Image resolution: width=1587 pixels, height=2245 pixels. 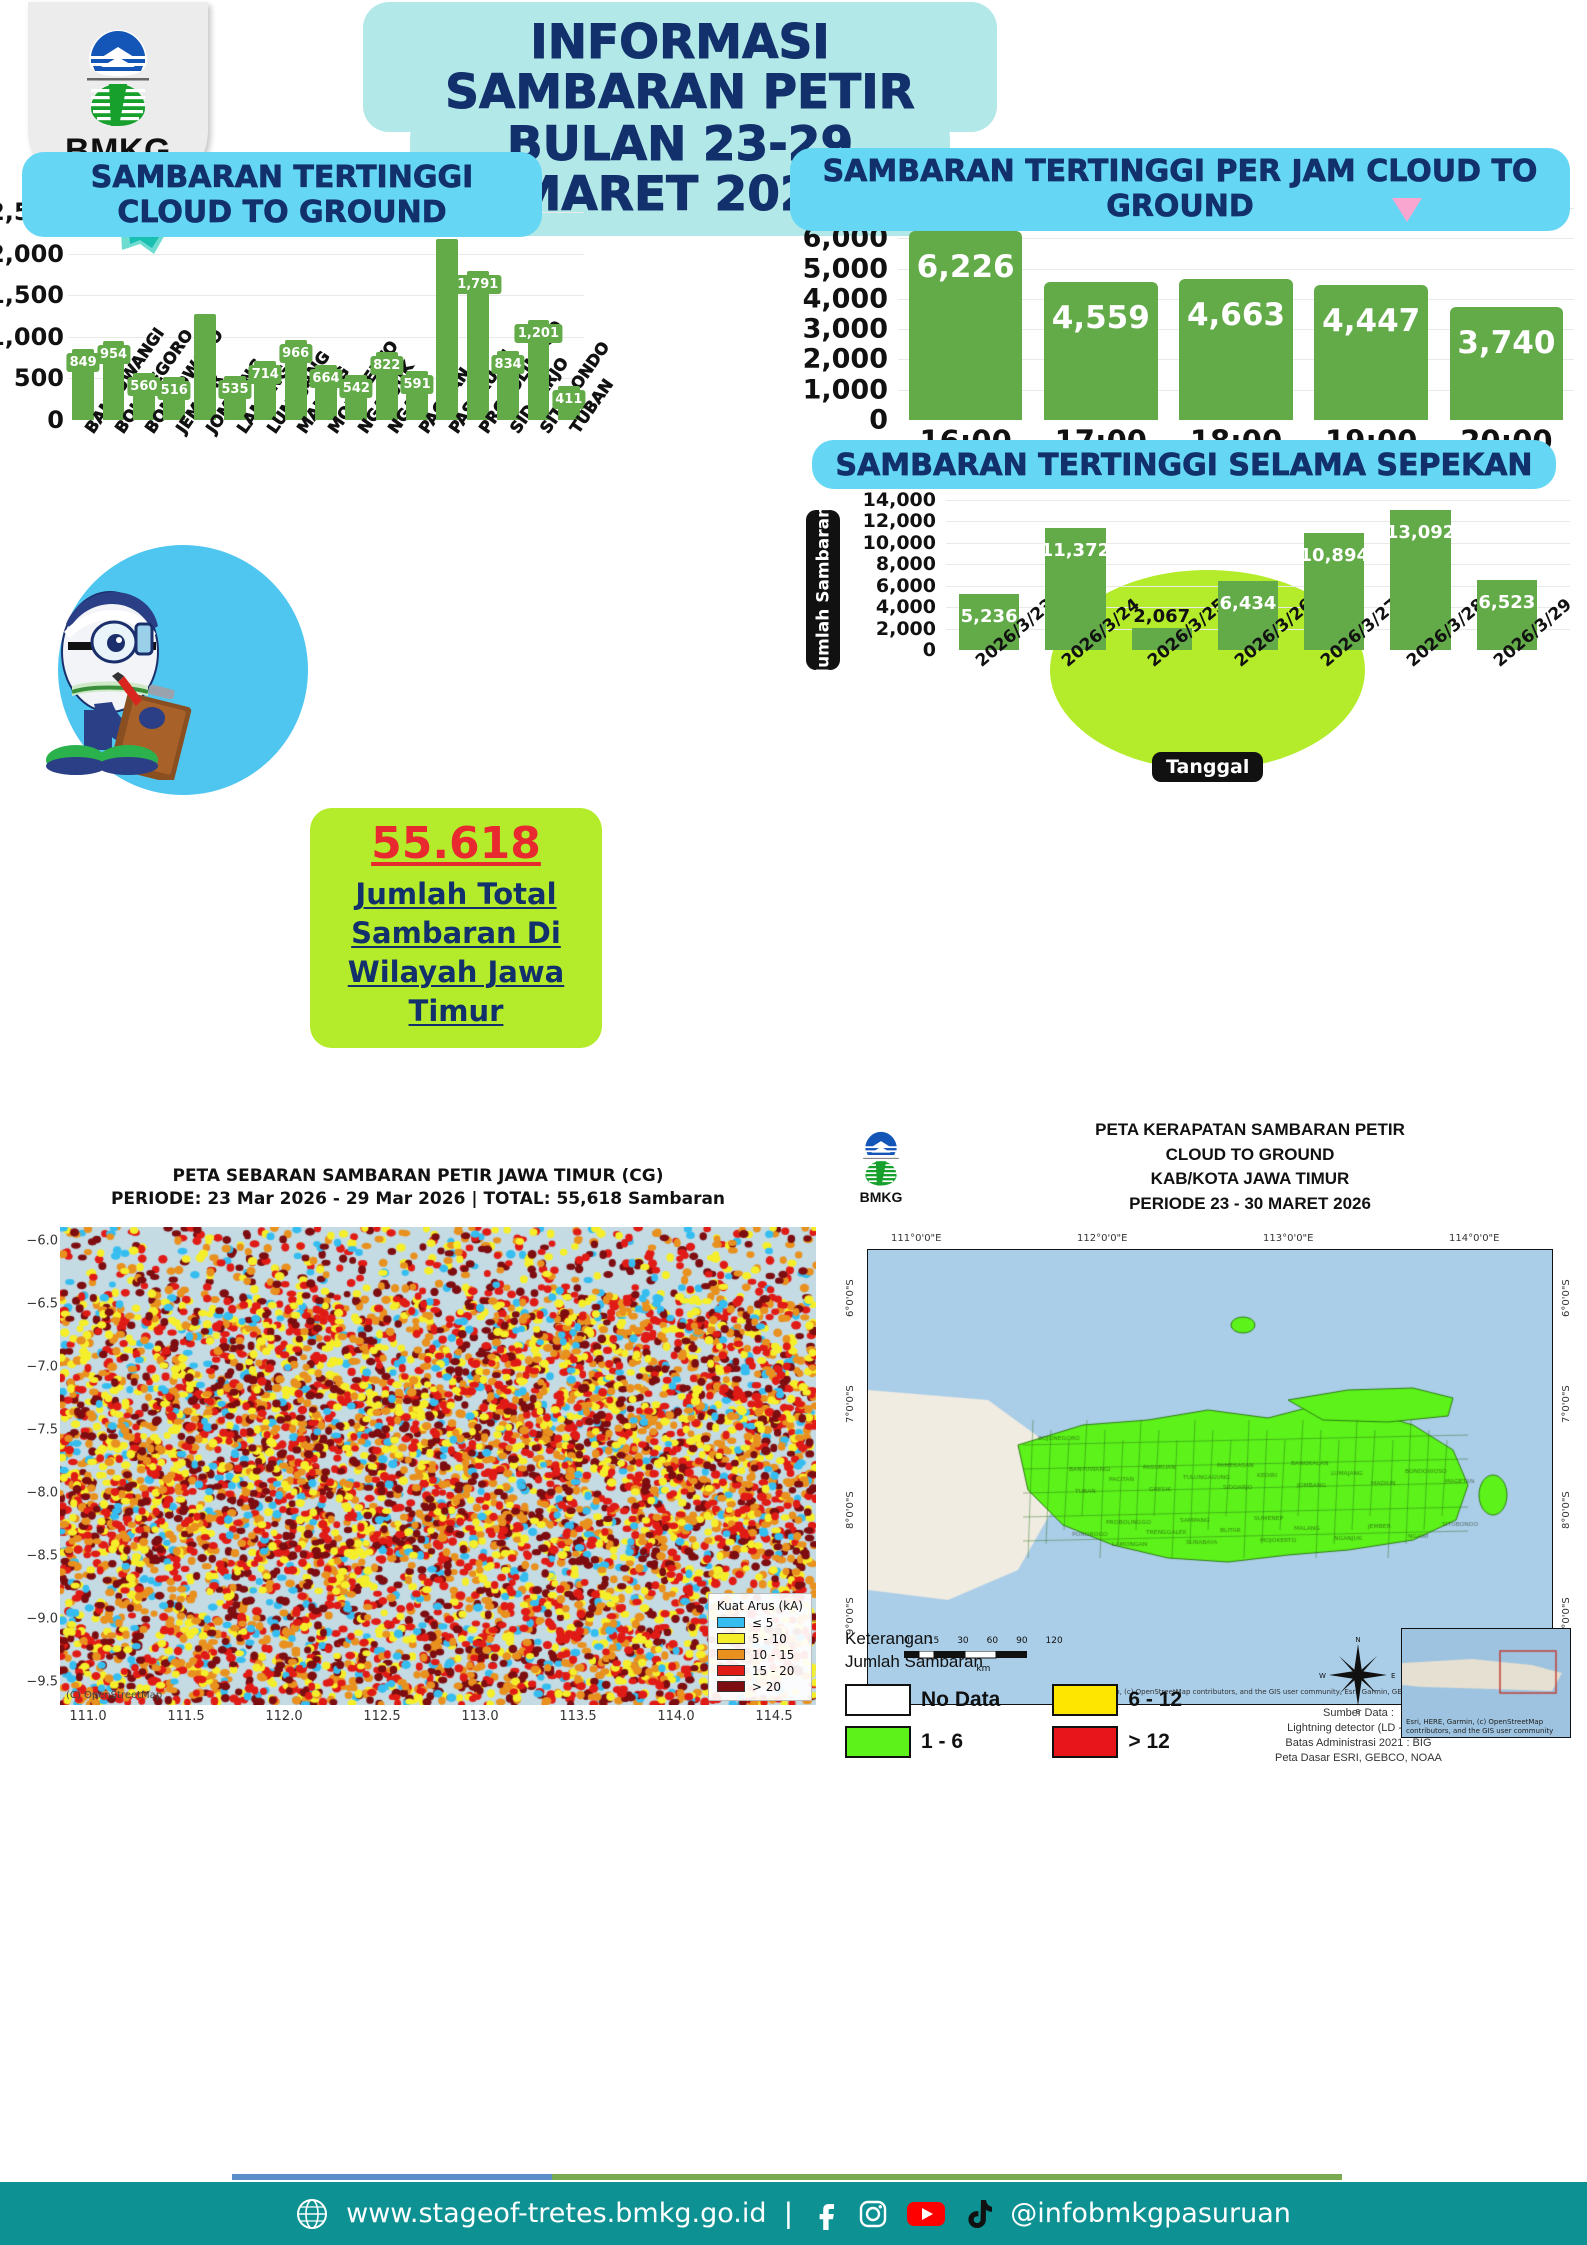 What do you see at coordinates (989, 616) in the screenshot?
I see `chart3-bar-value: 5,236` at bounding box center [989, 616].